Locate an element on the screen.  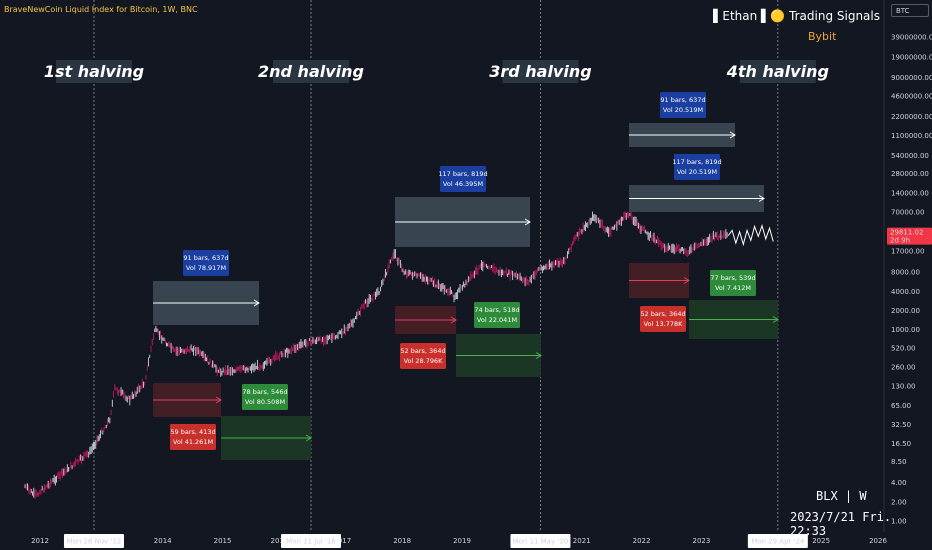
info-label-accumulation_projection: 77 bars, 539d Vol 7.412M is located at coordinates (733, 283).